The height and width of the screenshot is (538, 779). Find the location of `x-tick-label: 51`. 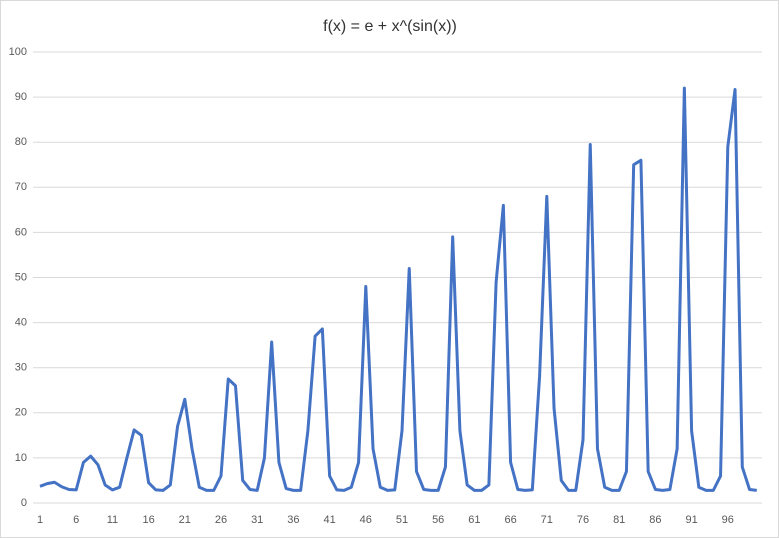

x-tick-label: 51 is located at coordinates (402, 520).